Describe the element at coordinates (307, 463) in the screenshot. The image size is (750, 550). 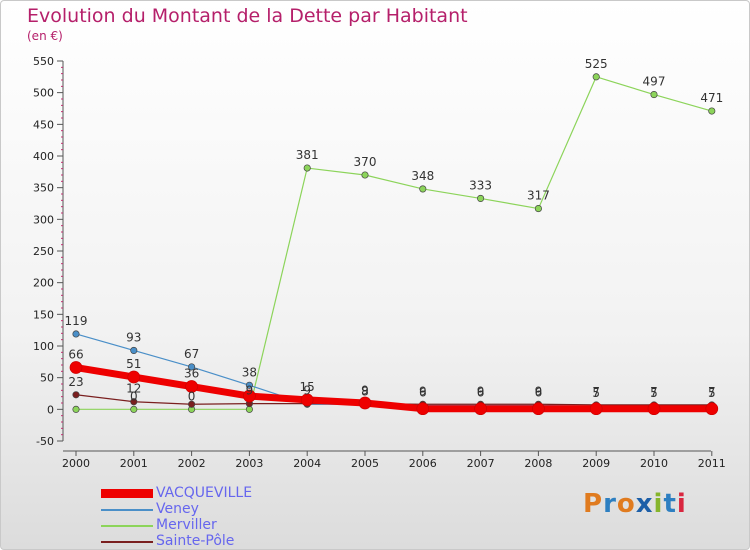
I see `x-tick-label: 2004` at that location.